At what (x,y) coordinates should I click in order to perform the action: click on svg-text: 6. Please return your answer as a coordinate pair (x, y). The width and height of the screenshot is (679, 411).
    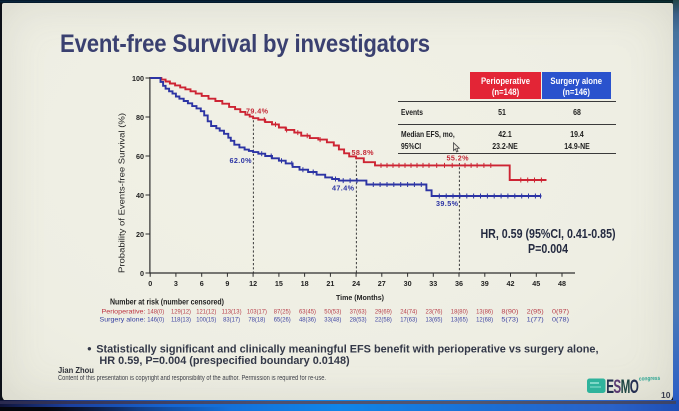
    Looking at the image, I should click on (202, 283).